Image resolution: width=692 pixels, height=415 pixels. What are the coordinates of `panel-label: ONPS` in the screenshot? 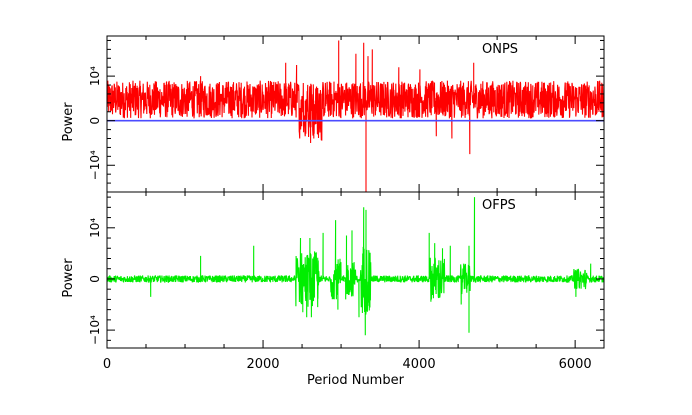 It's located at (500, 49).